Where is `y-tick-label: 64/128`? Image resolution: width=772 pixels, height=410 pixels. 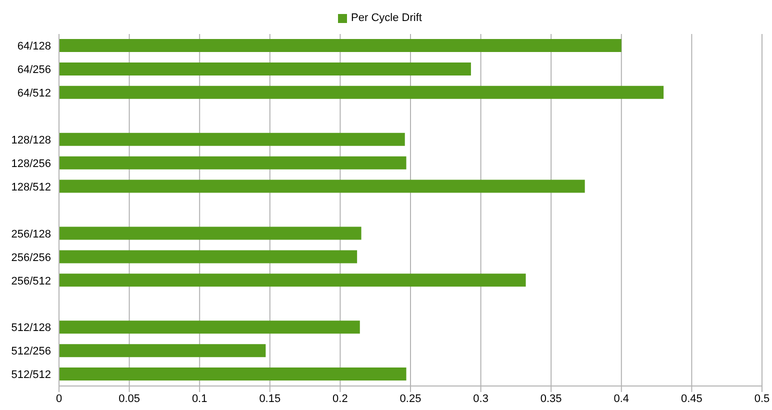
y-tick-label: 64/128 is located at coordinates (34, 46).